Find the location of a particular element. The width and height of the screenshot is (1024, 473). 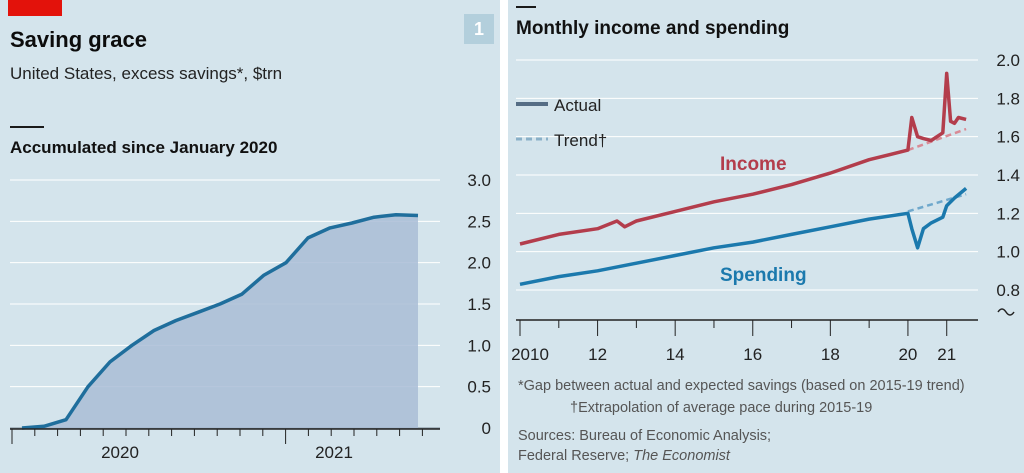

axis-break-icon is located at coordinates (1006, 312).